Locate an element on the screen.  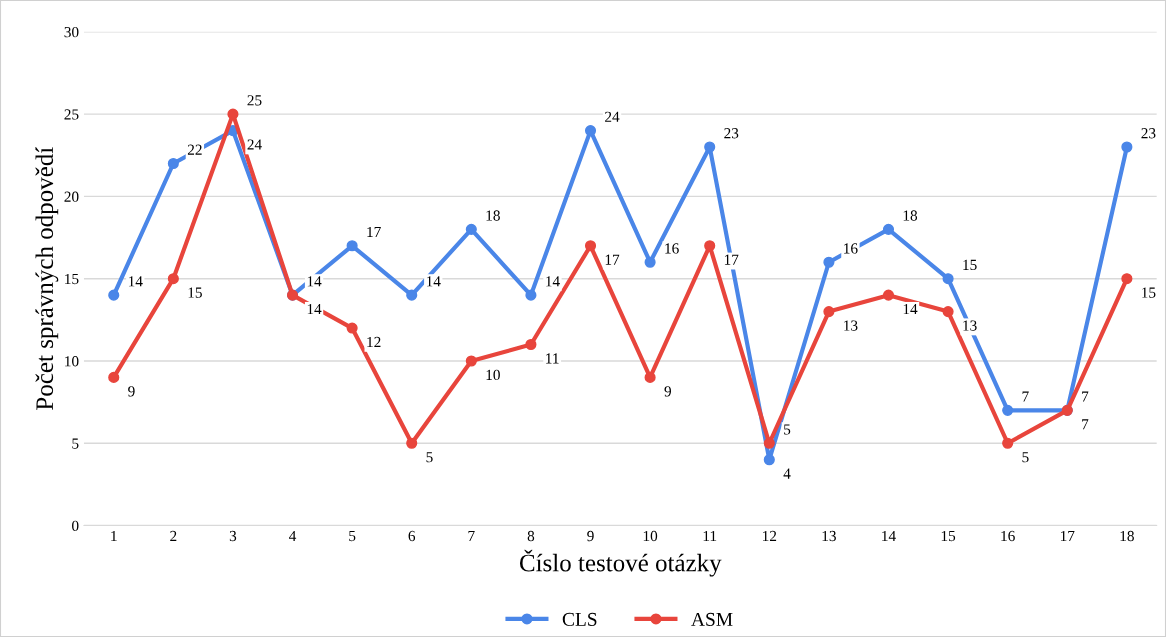
x-tick-label: 2 is located at coordinates (173, 535).